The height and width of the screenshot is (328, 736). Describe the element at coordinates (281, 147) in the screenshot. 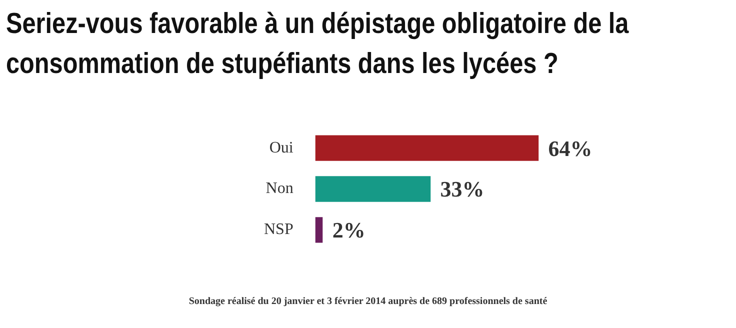

I see `y-tick-label: Oui` at that location.